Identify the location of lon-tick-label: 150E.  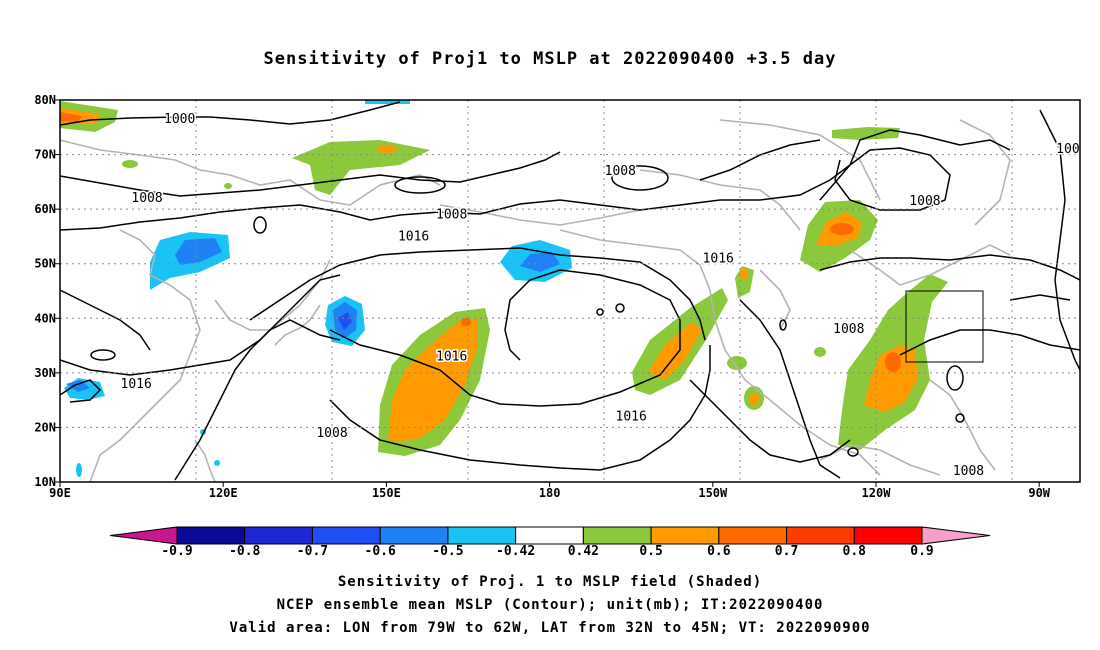
(386, 493).